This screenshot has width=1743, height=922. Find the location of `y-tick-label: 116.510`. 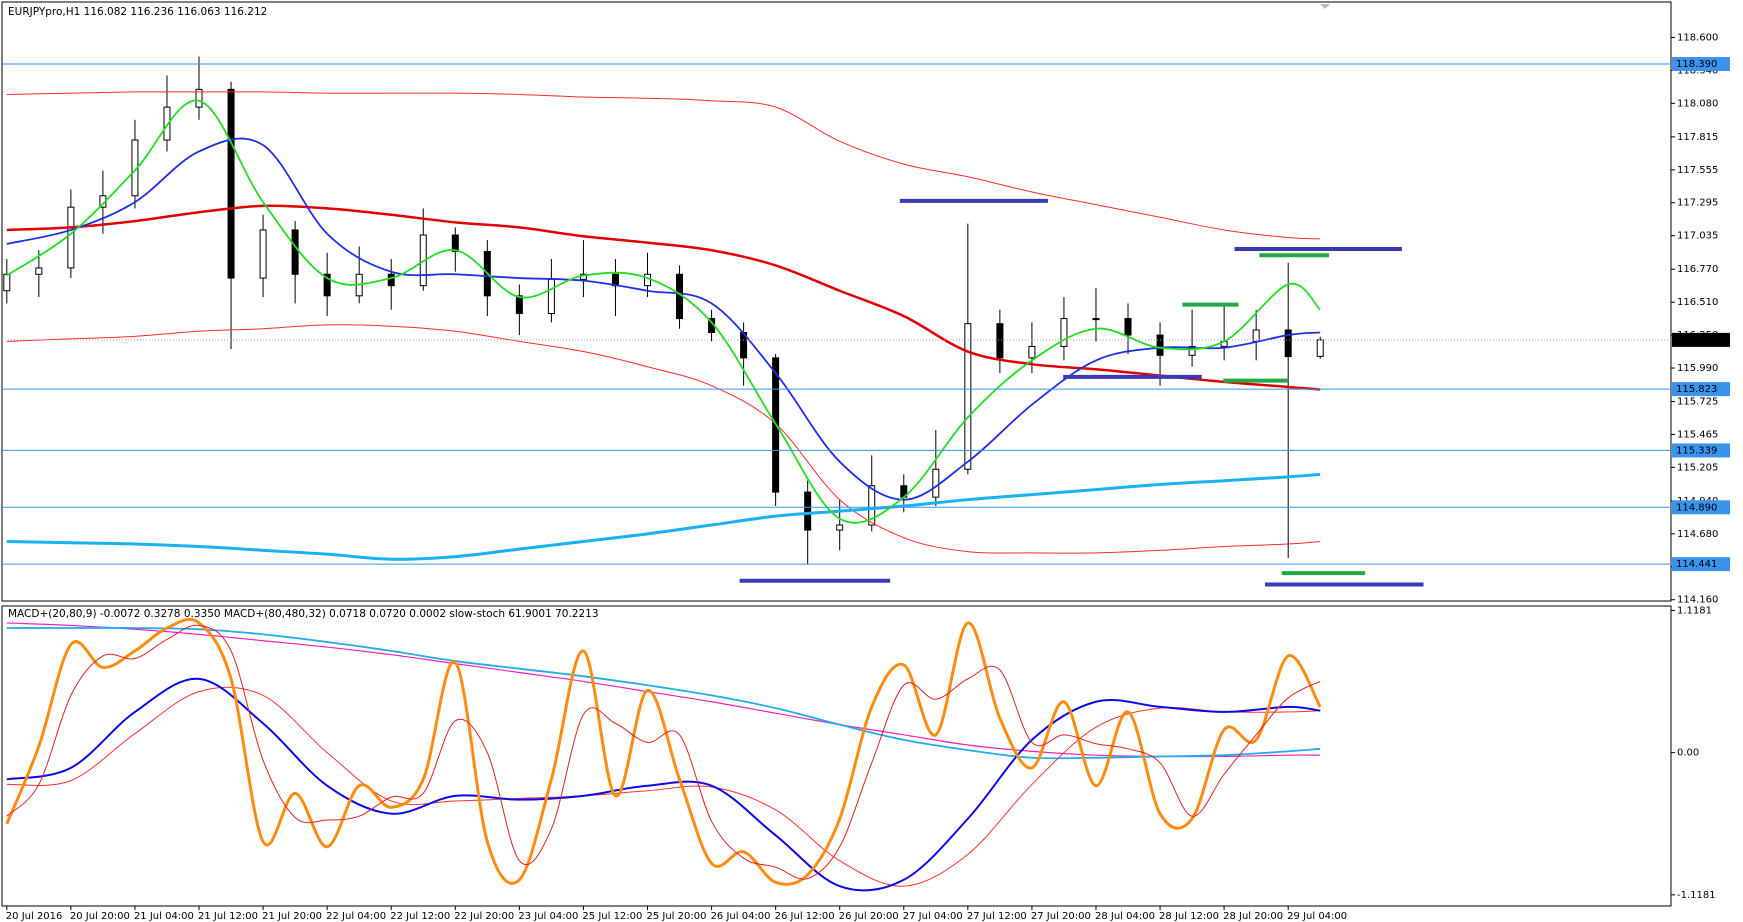

y-tick-label: 116.510 is located at coordinates (1697, 302).